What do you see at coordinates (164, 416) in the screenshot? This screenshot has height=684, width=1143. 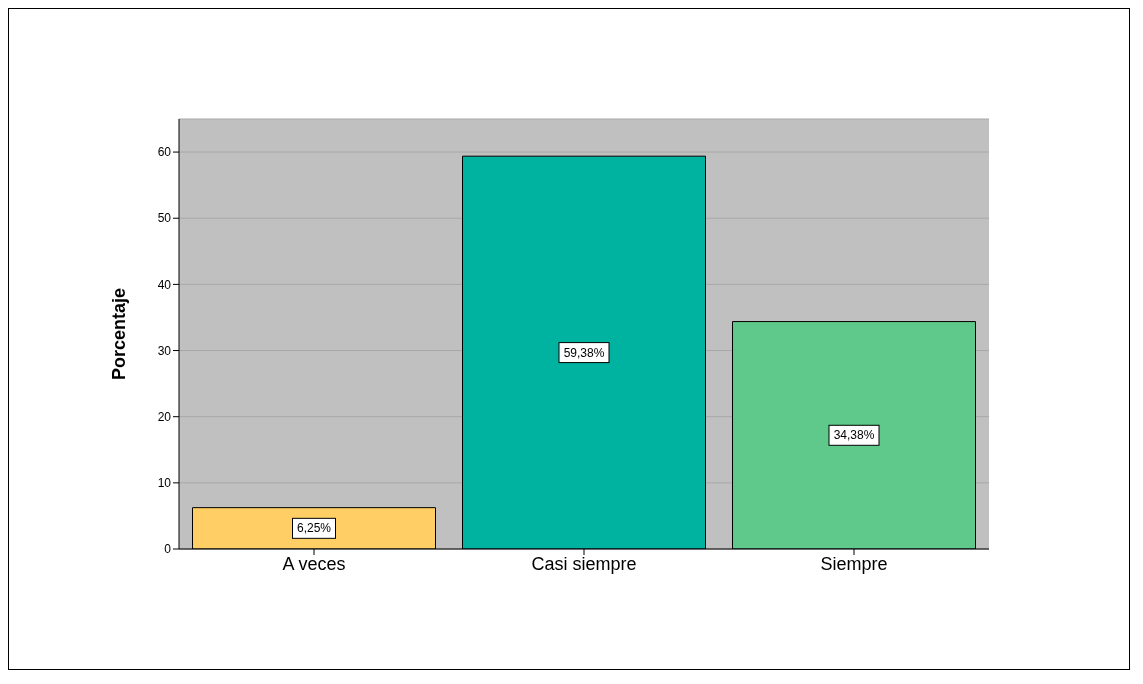 I see `y-tick-label: 20` at bounding box center [164, 416].